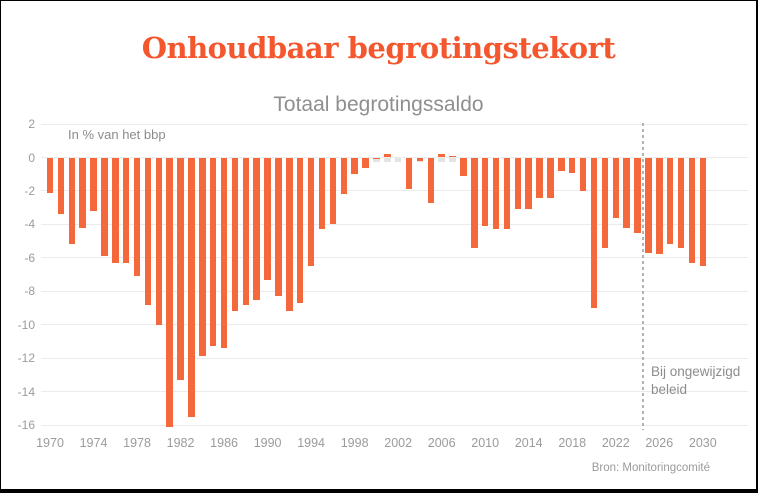  I want to click on bar-1981, so click(169, 292).